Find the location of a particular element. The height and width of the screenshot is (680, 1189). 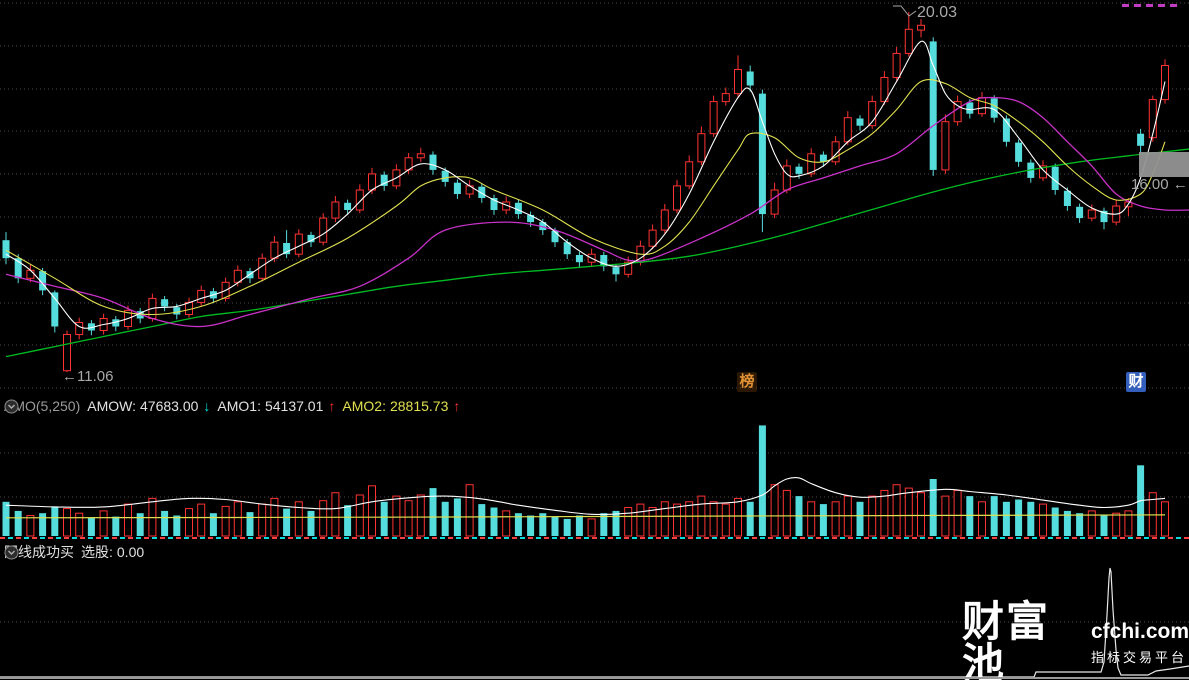

low-price-label: ←11.06 is located at coordinates (88, 376).